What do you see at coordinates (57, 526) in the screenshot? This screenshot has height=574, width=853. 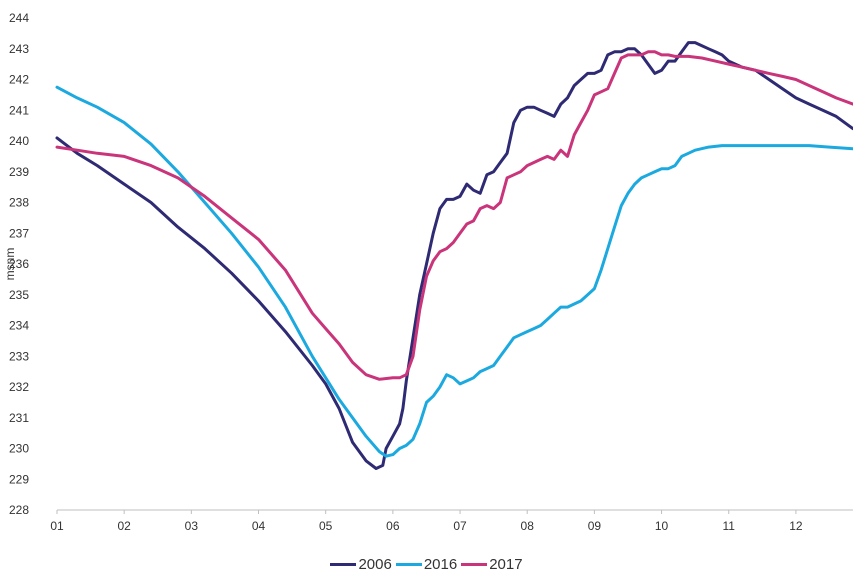 I see `x-tick-label: 01` at bounding box center [57, 526].